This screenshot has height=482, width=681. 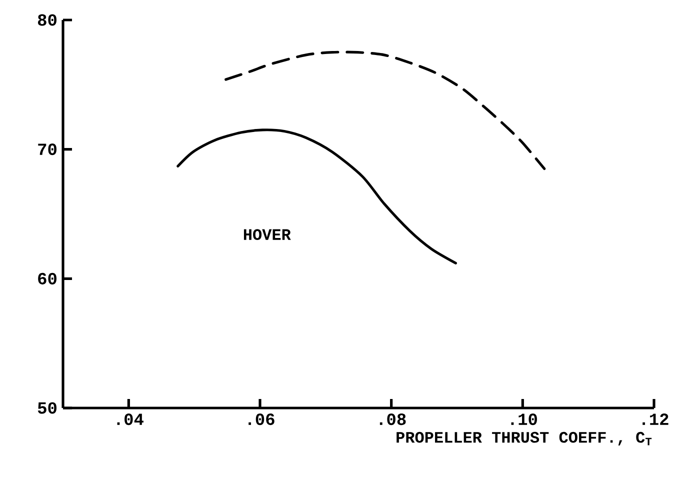 What do you see at coordinates (267, 234) in the screenshot?
I see `annotation: HOVER` at bounding box center [267, 234].